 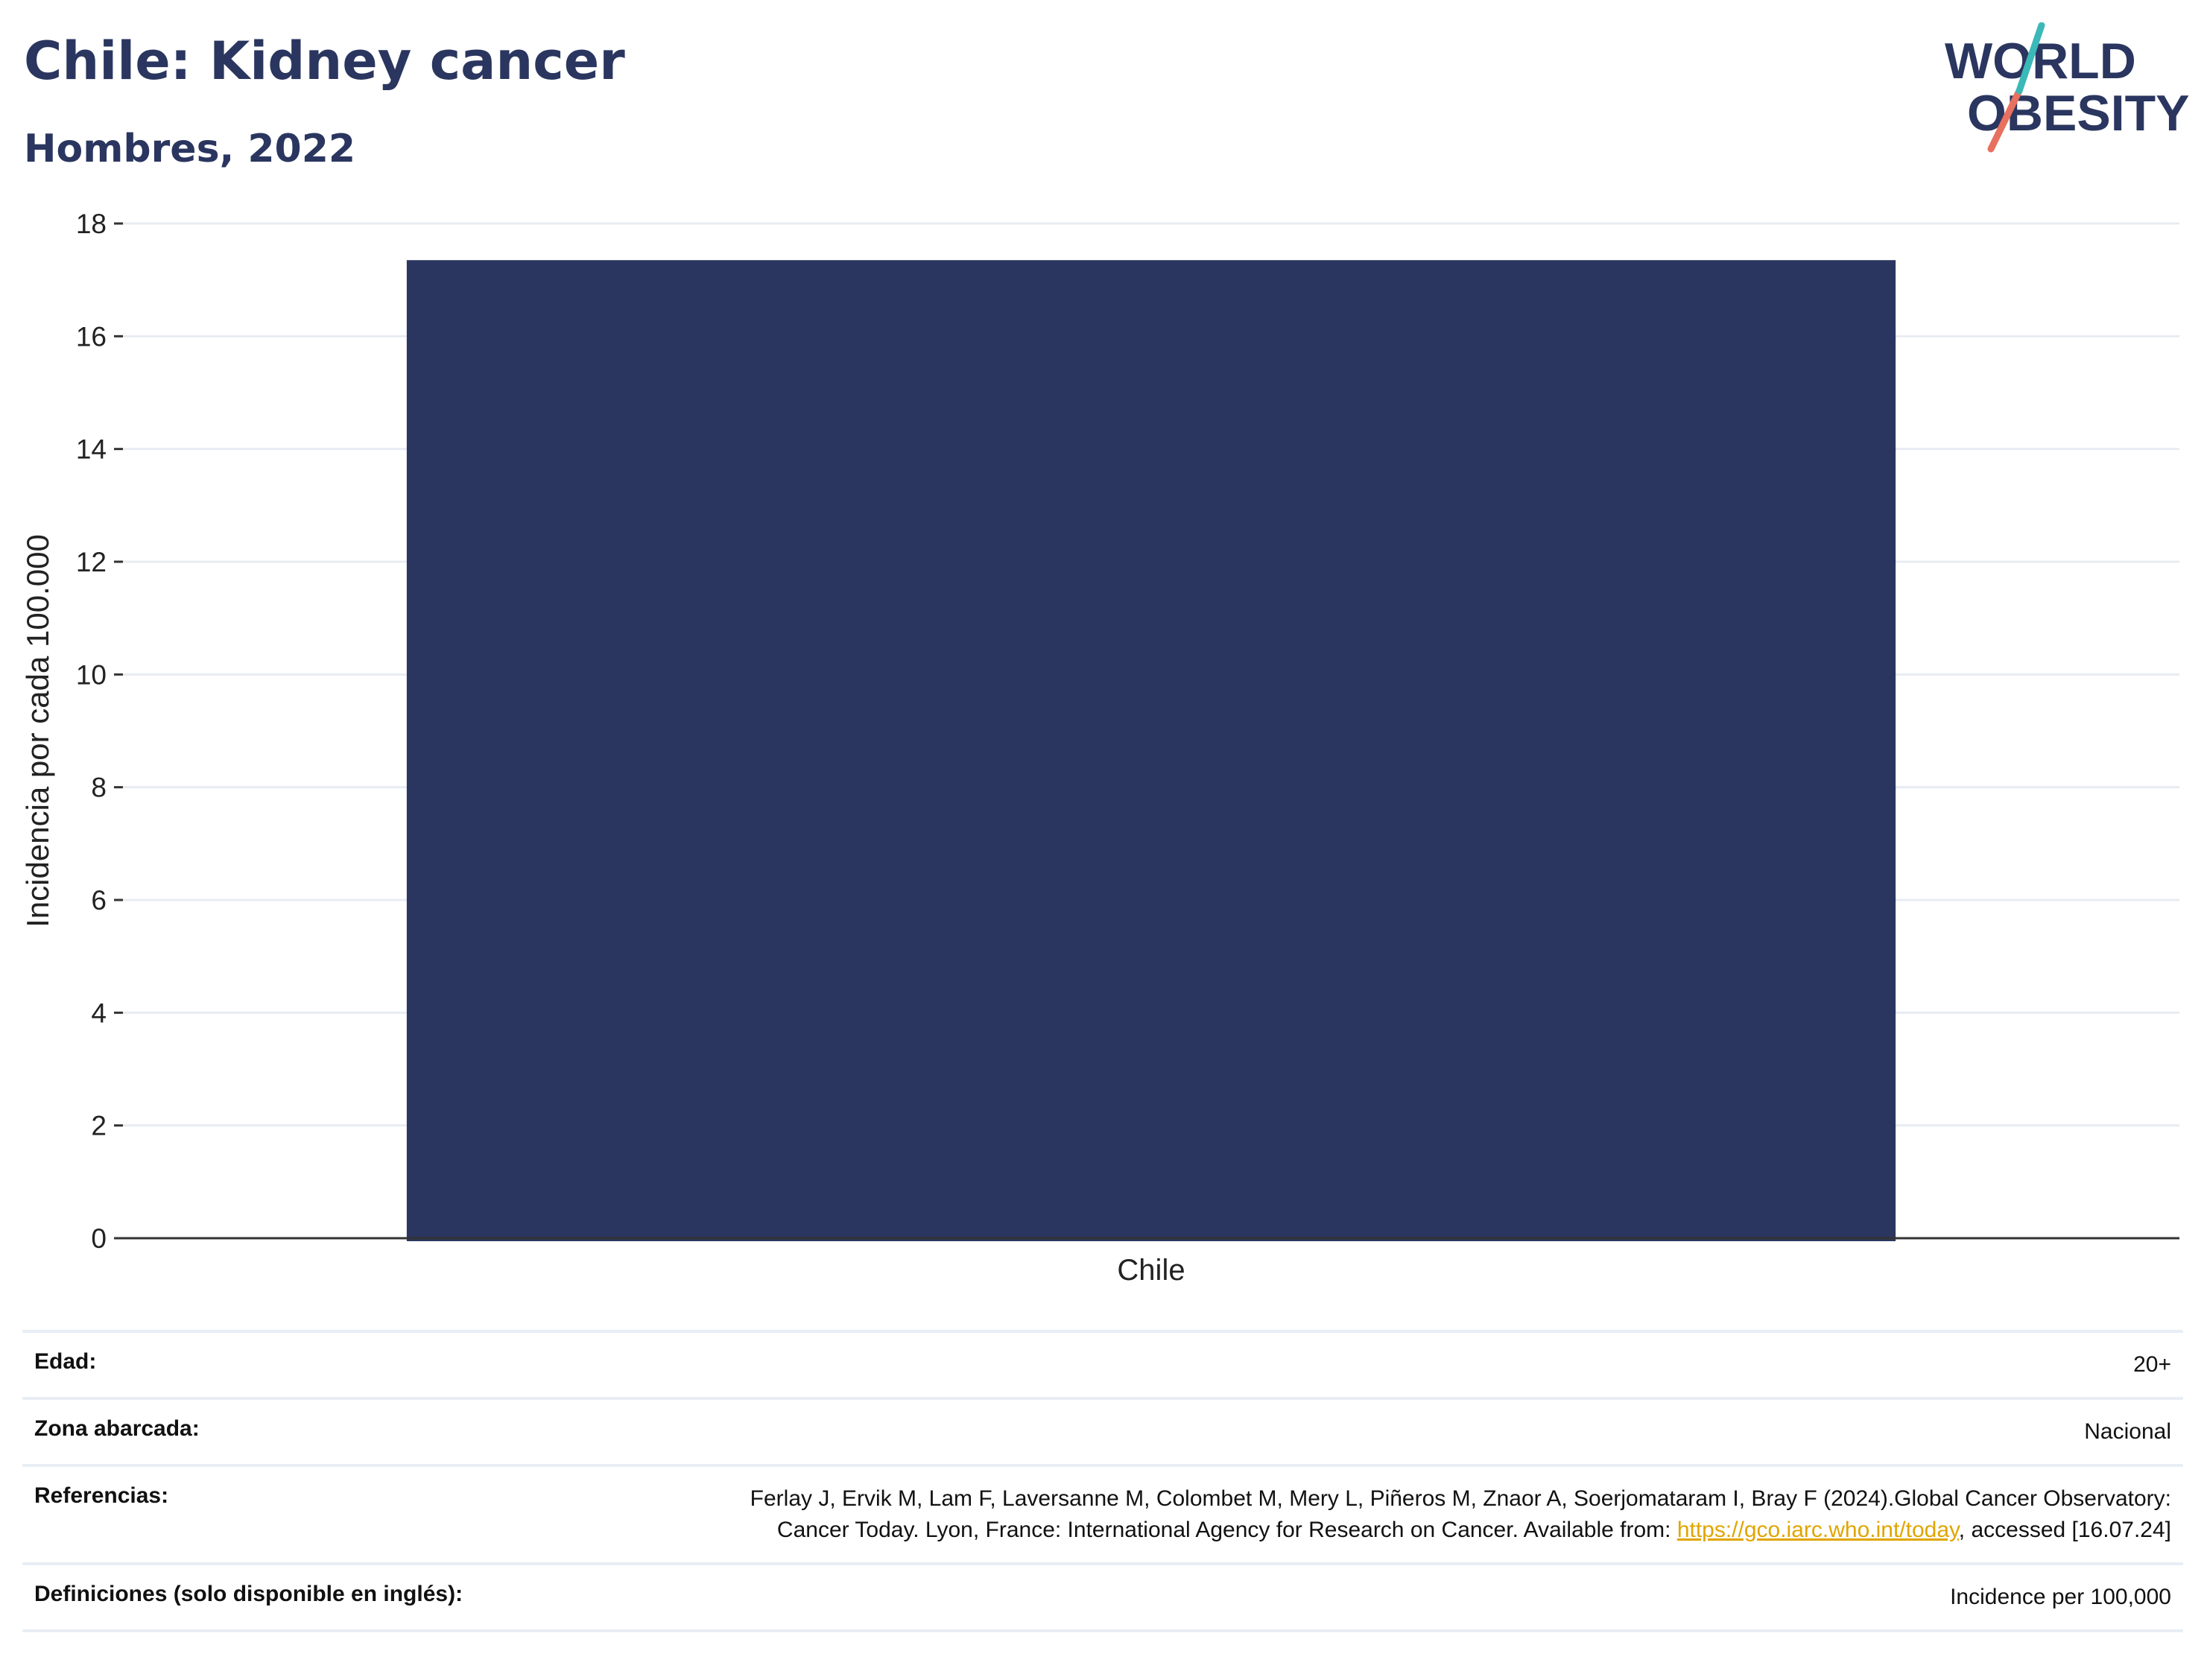 I want to click on age-label: Edad:, so click(x=369, y=1365).